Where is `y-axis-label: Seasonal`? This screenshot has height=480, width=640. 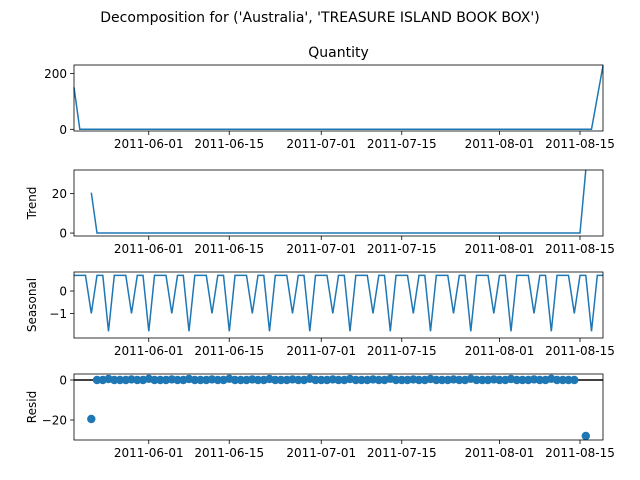
y-axis-label: Seasonal is located at coordinates (32, 305).